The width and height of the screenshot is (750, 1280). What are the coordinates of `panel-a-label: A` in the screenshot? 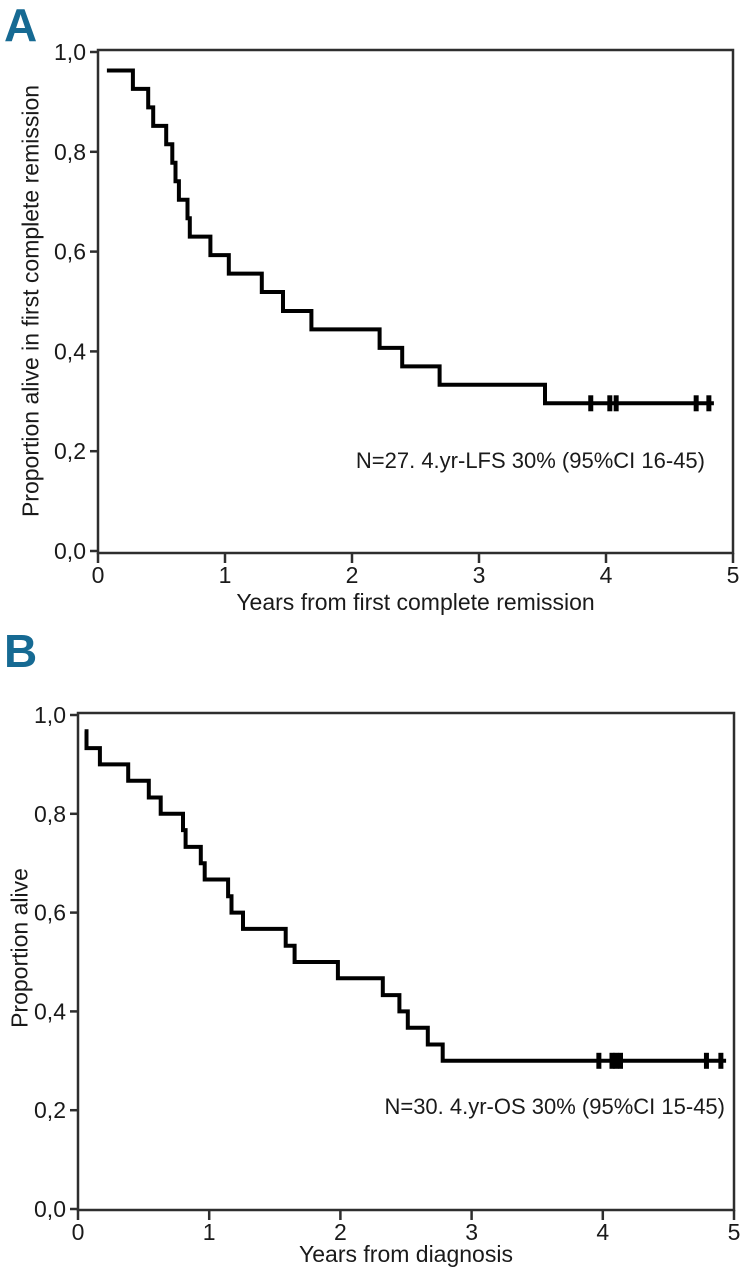 It's located at (21, 25).